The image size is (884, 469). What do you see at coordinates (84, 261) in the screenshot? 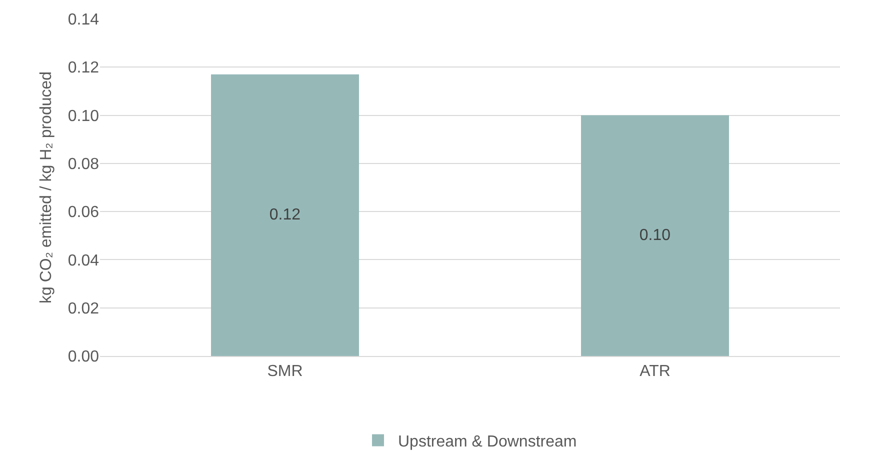
I see `y-tick-label: 0.04` at bounding box center [84, 261].